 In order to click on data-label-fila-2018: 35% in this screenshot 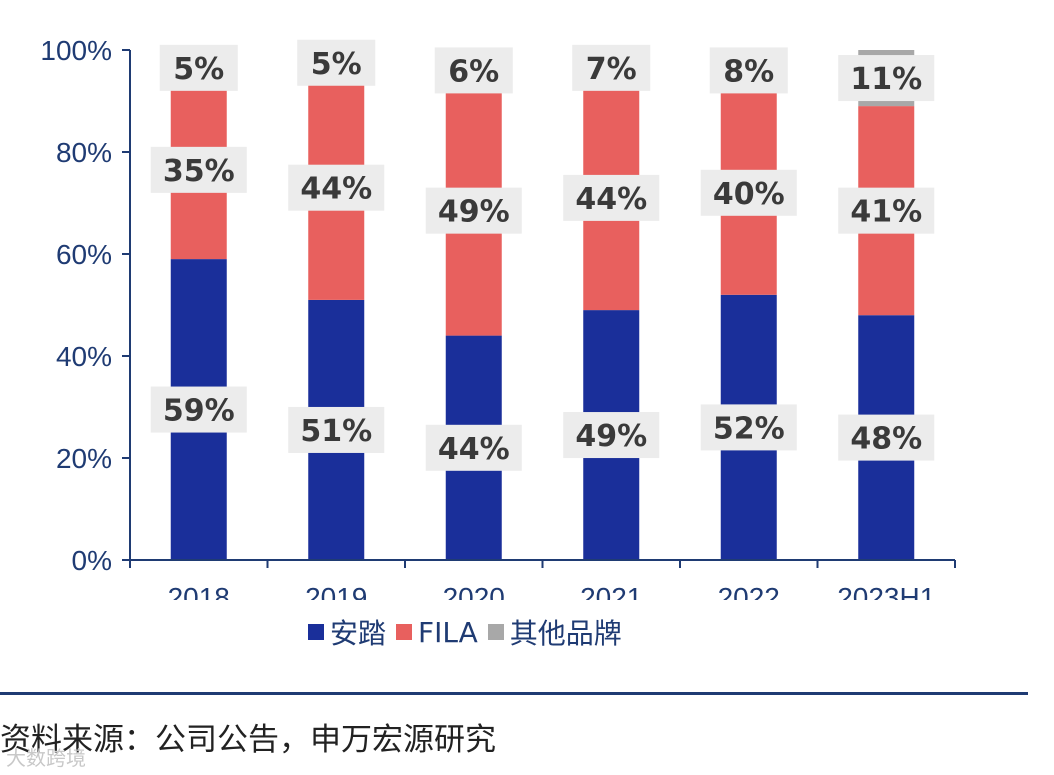, I will do `click(199, 171)`.